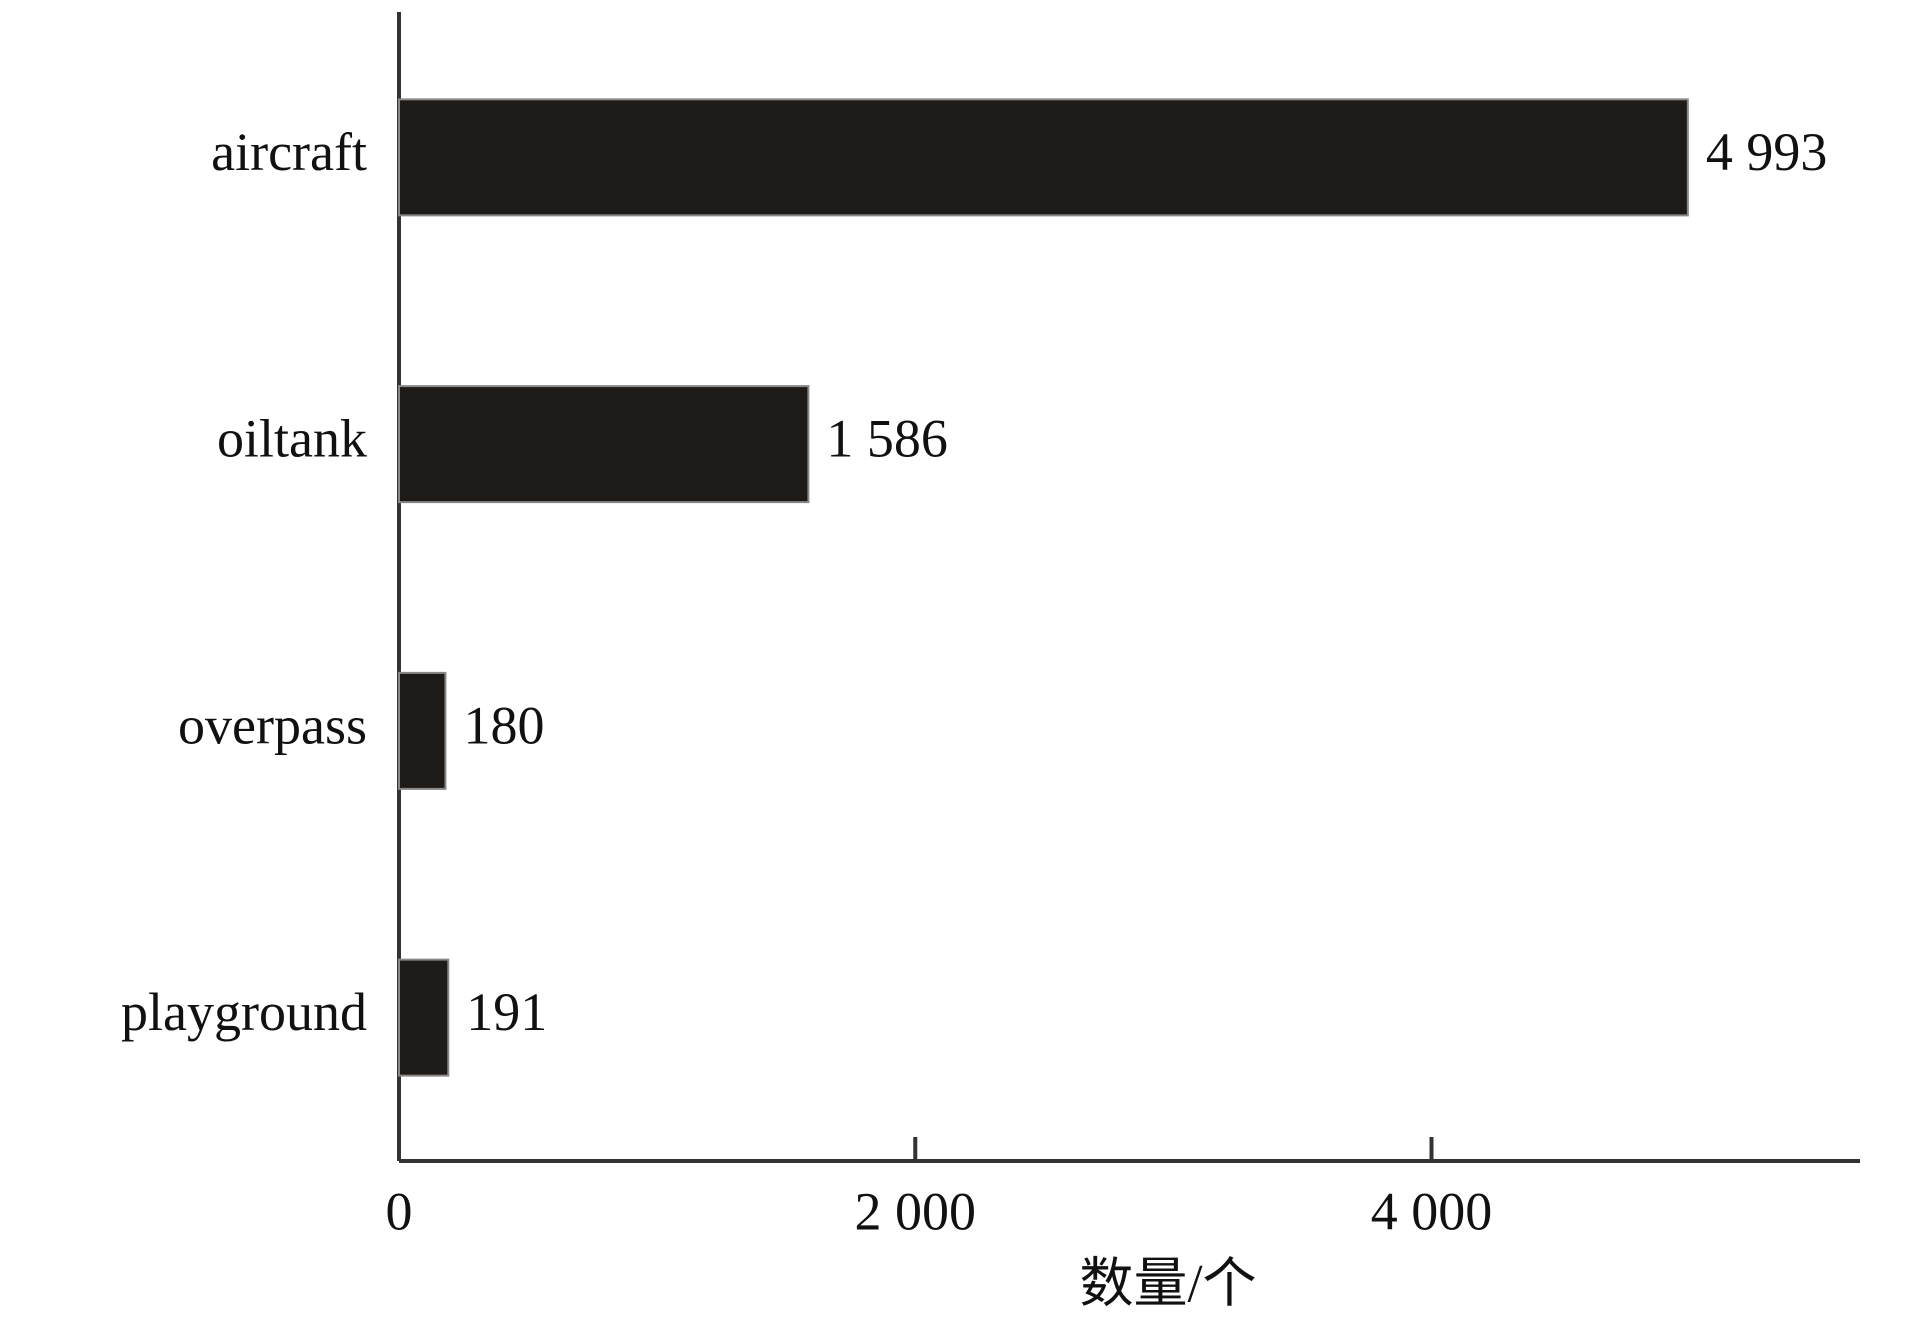 The image size is (1913, 1323). What do you see at coordinates (887, 439) in the screenshot?
I see `value-label: 1 586` at bounding box center [887, 439].